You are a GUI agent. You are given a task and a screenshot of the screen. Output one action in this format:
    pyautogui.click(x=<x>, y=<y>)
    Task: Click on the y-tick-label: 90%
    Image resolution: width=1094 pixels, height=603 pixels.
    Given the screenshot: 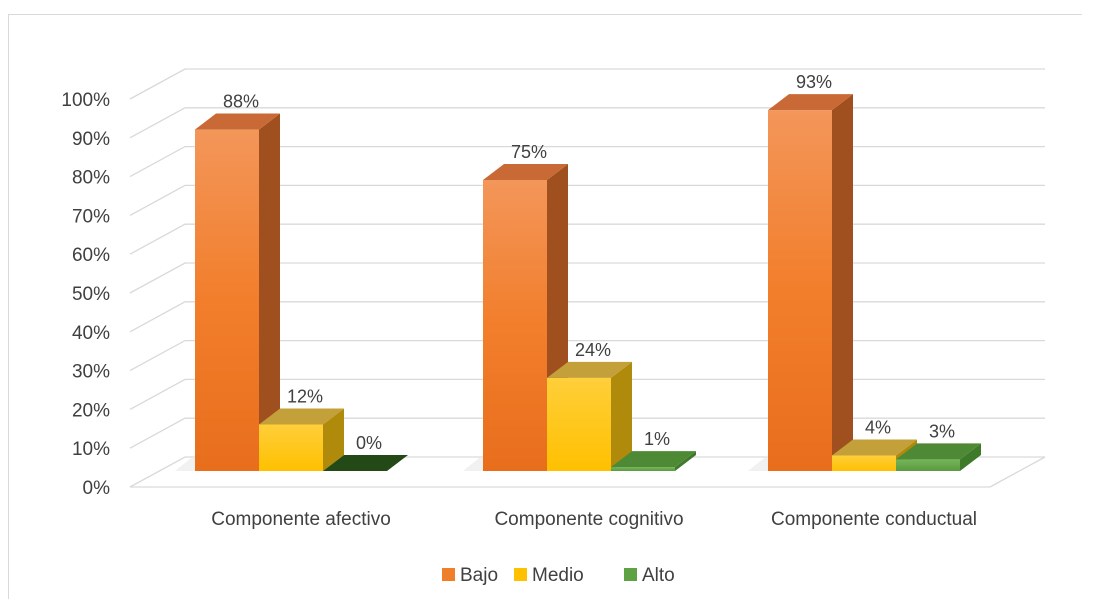 What is the action you would take?
    pyautogui.click(x=91, y=139)
    